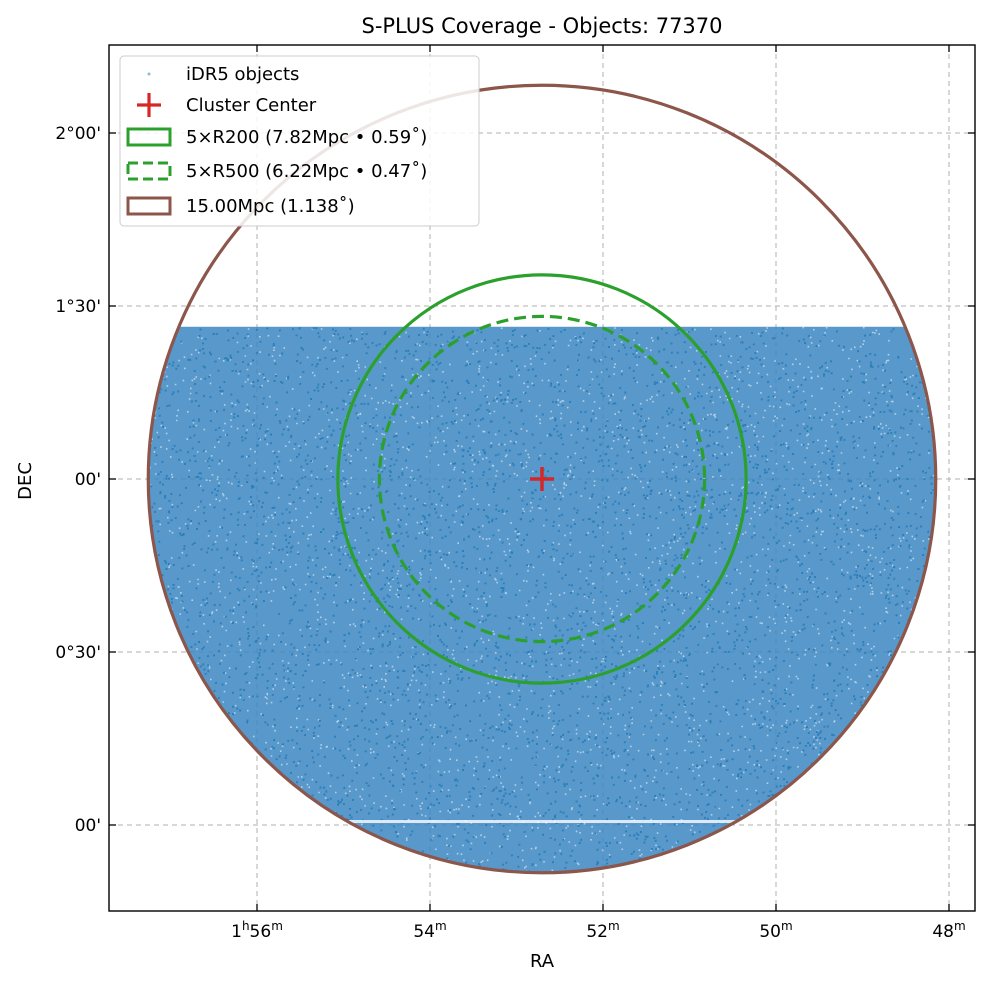 The width and height of the screenshot is (990, 986). Describe the element at coordinates (948, 930) in the screenshot. I see `x-tick-label: 48m​` at that location.